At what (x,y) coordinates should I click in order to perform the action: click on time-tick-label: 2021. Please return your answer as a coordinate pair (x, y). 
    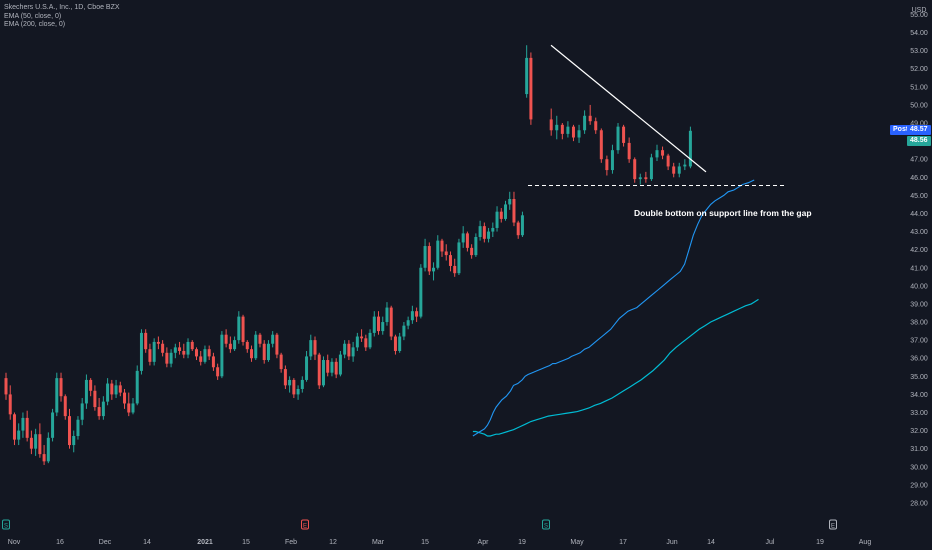
    Looking at the image, I should click on (205, 542).